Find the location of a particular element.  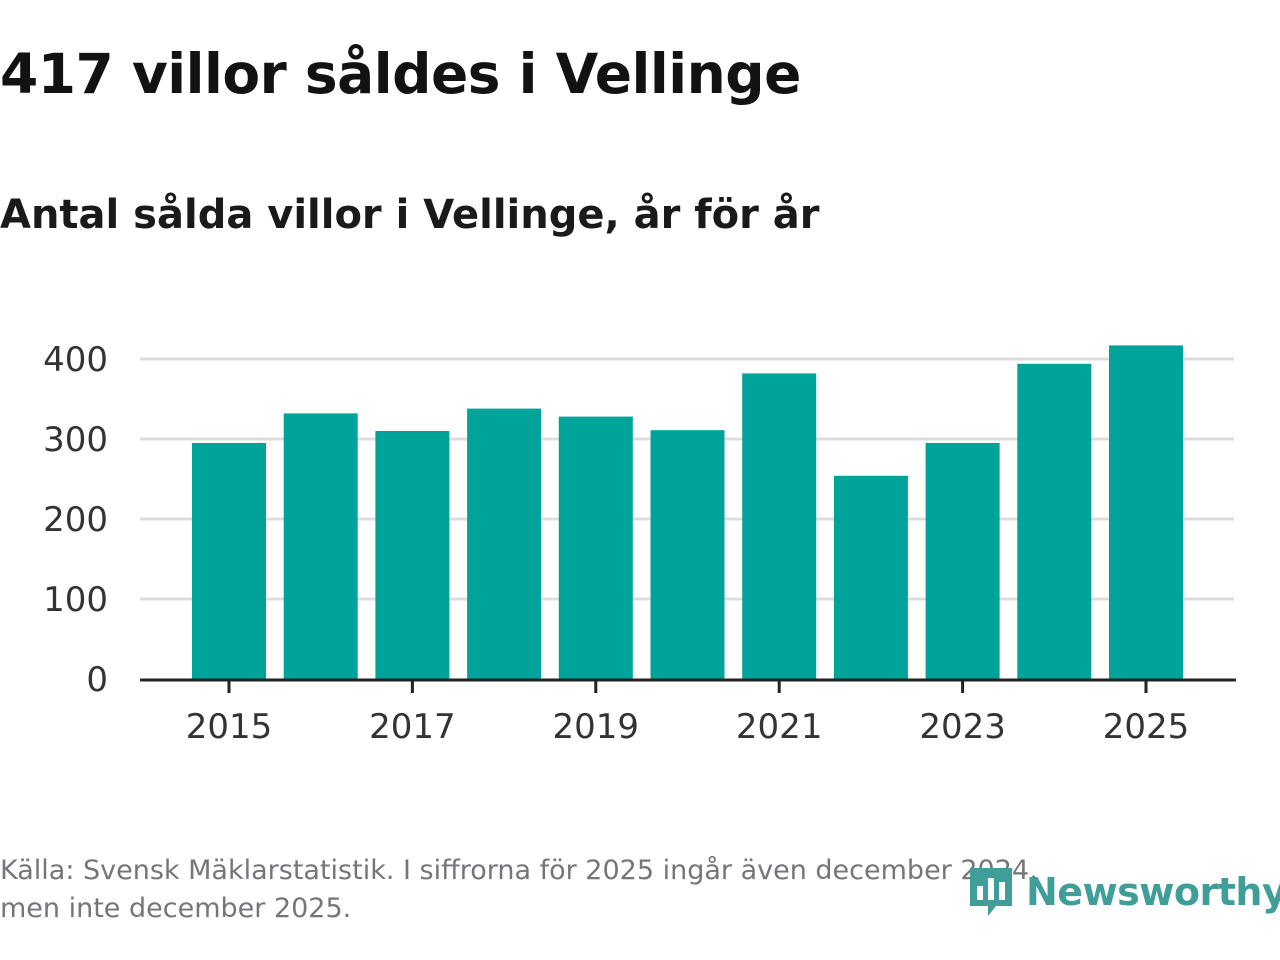

source-line-2: men inte december 2025. is located at coordinates (176, 908).